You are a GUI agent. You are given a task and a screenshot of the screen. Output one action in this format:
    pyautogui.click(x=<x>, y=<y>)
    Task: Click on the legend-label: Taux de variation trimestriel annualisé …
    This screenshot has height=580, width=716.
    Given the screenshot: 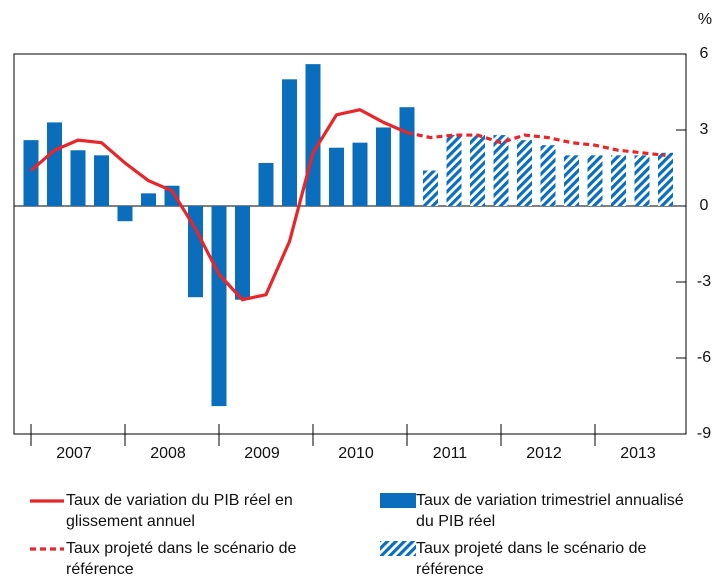 What is the action you would take?
    pyautogui.click(x=550, y=511)
    